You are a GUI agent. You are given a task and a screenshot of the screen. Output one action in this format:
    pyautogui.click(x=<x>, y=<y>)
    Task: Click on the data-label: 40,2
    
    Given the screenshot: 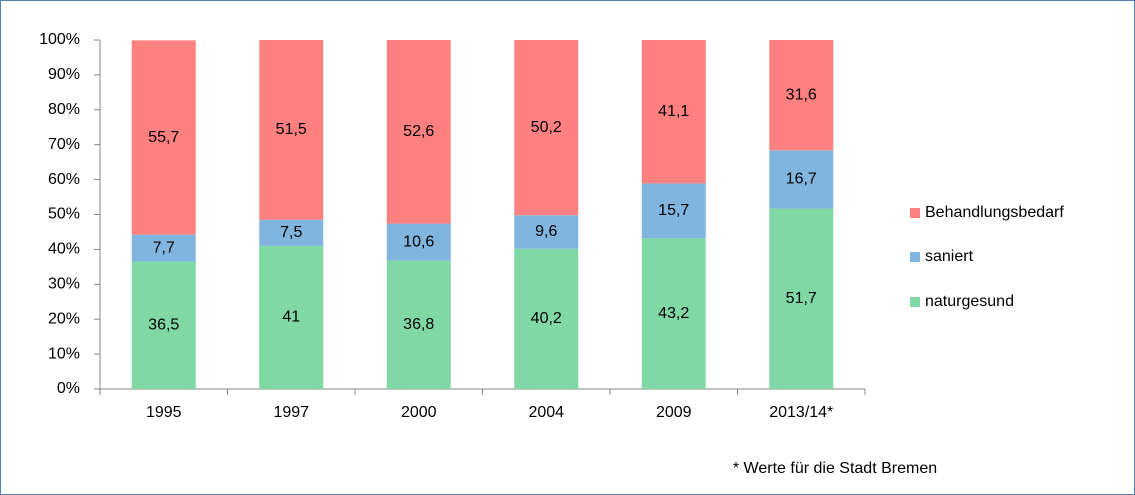 What is the action you would take?
    pyautogui.click(x=546, y=318)
    